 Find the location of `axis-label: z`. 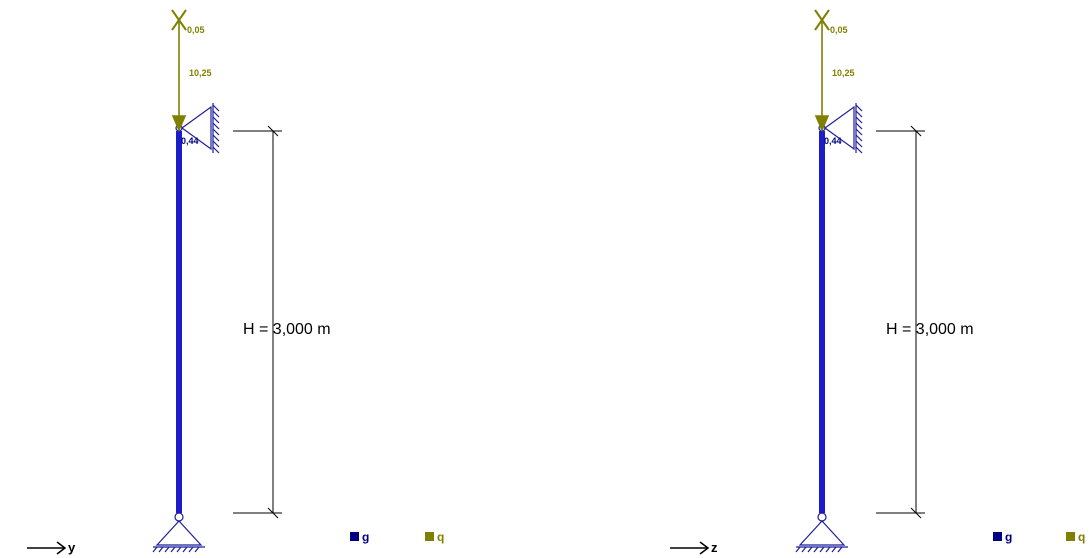

axis-label: z is located at coordinates (714, 547).